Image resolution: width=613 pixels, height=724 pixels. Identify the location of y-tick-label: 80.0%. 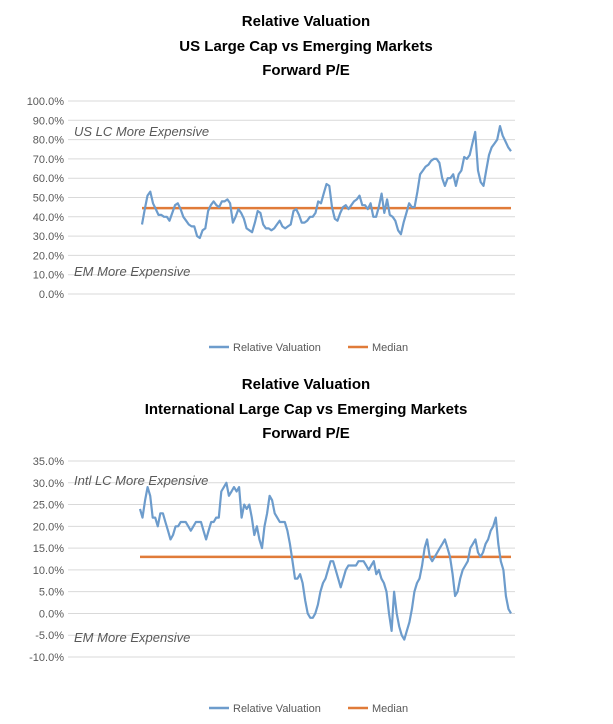
(48, 141).